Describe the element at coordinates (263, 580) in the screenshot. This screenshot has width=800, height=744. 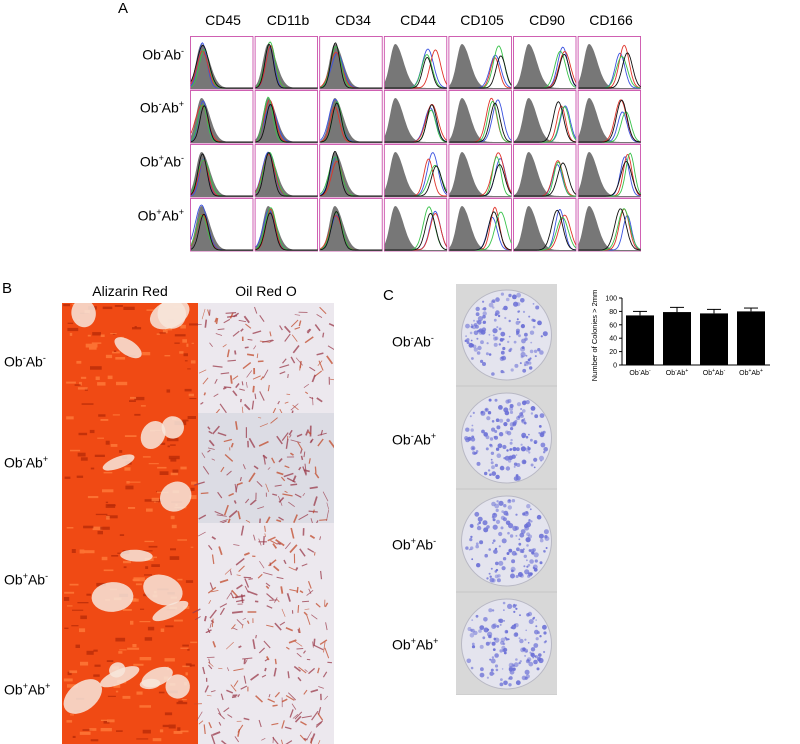
I see `oil-red-o-image` at that location.